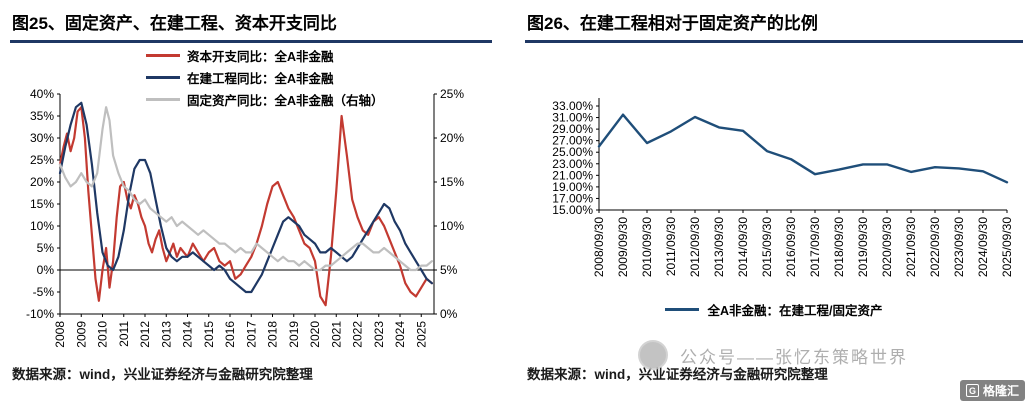  I want to click on svg-text: 2023/09/30, so click(959, 247).